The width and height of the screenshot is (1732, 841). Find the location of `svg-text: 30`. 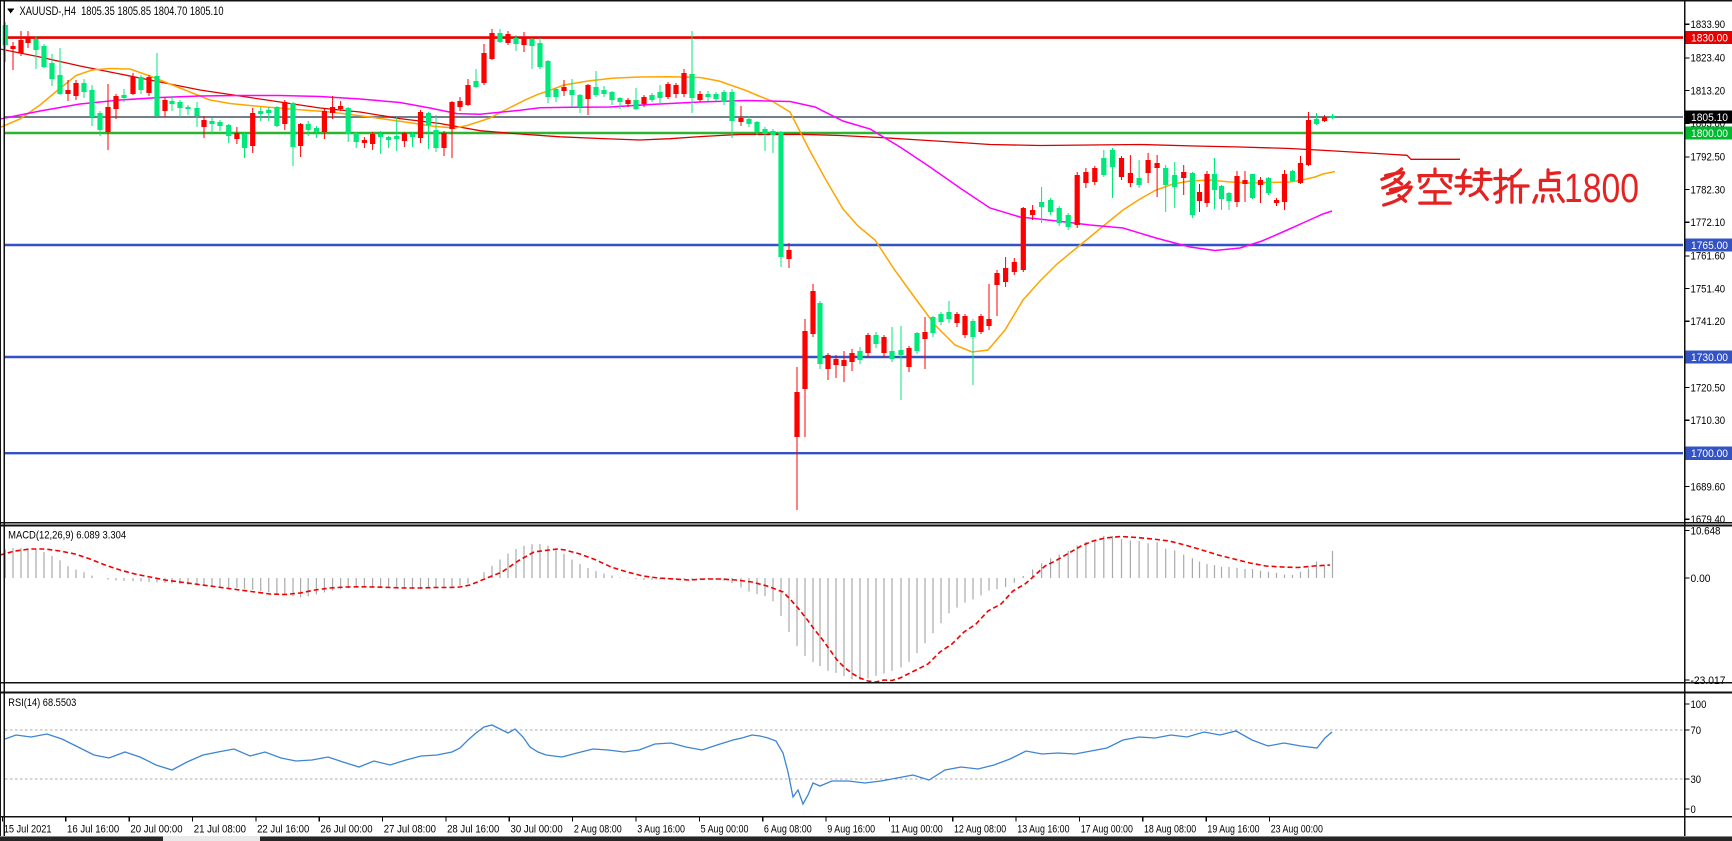

svg-text: 30 is located at coordinates (1696, 780).